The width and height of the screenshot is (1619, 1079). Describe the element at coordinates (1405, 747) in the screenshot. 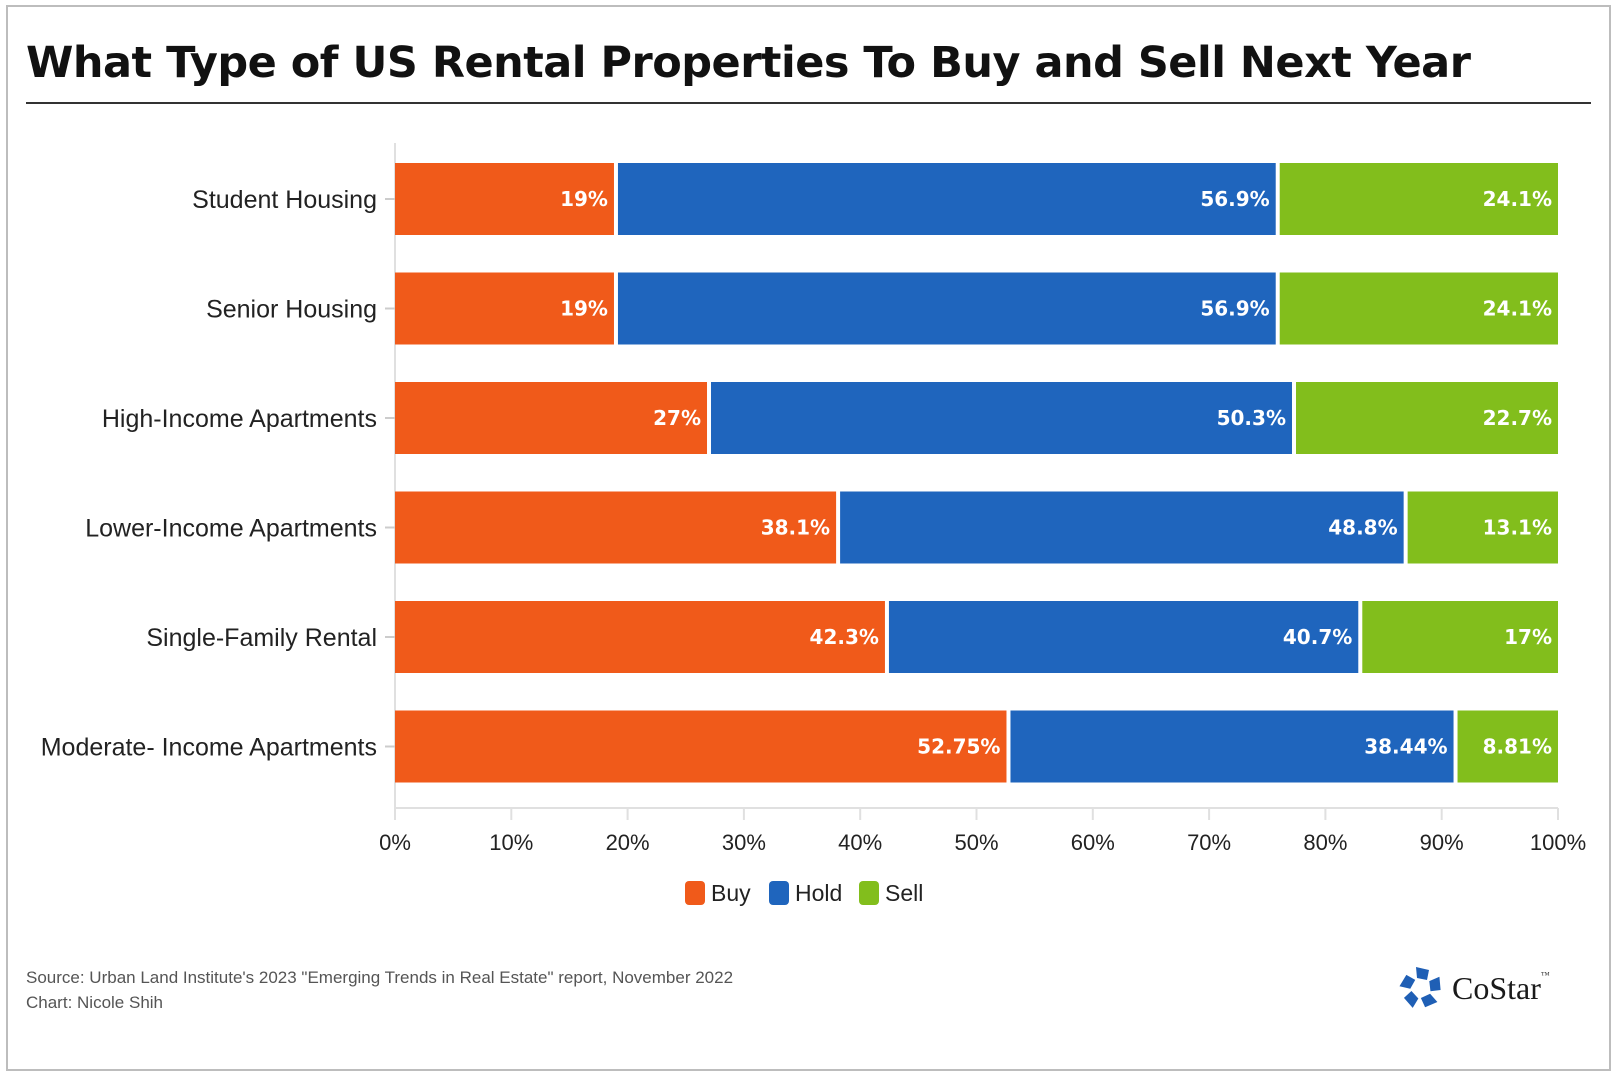

I see `data-label: 38.44%` at that location.